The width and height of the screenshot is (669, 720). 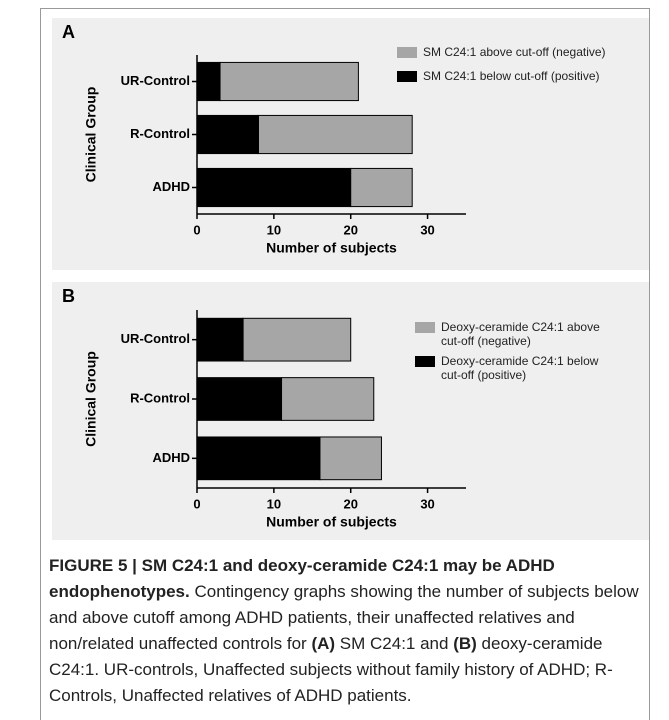 I want to click on panel-label: B, so click(x=68, y=296).